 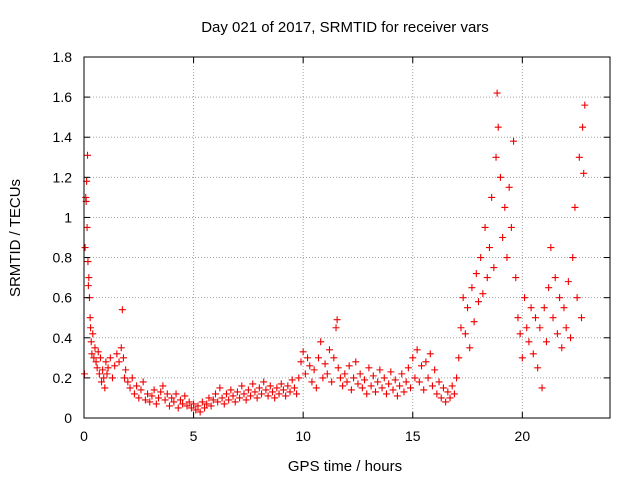 What do you see at coordinates (15, 238) in the screenshot?
I see `y-axis-label: SRMTID / TECUs` at bounding box center [15, 238].